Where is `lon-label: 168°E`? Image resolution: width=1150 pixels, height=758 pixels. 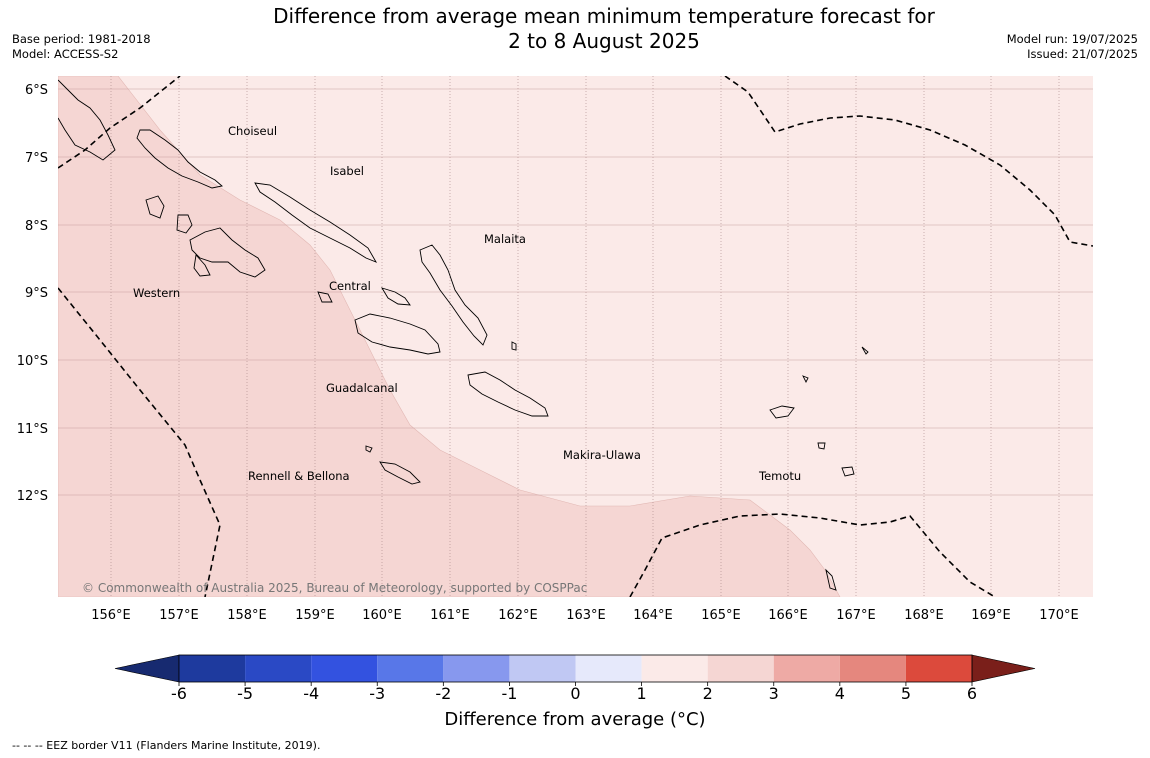
lon-label: 168°E is located at coordinates (924, 615).